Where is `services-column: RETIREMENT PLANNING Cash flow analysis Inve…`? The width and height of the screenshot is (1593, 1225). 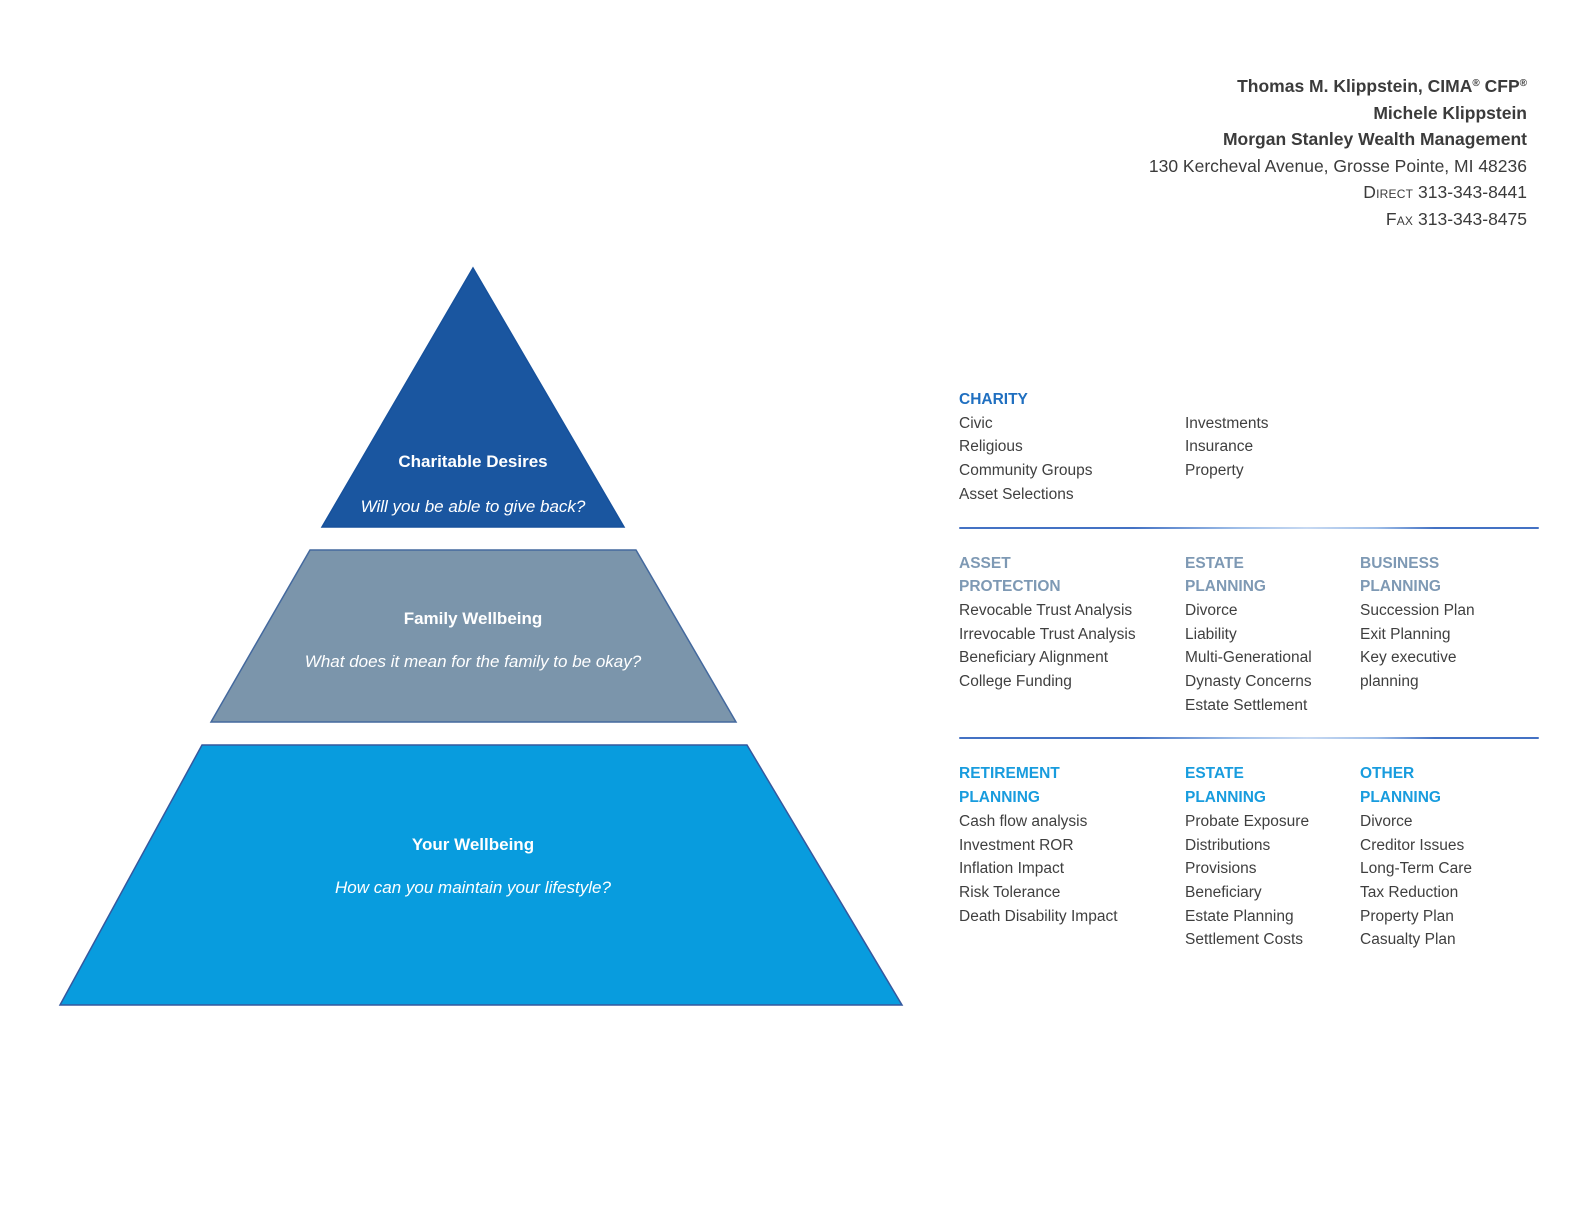 services-column: RETIREMENT PLANNING Cash flow analysis Inve… is located at coordinates (1072, 857).